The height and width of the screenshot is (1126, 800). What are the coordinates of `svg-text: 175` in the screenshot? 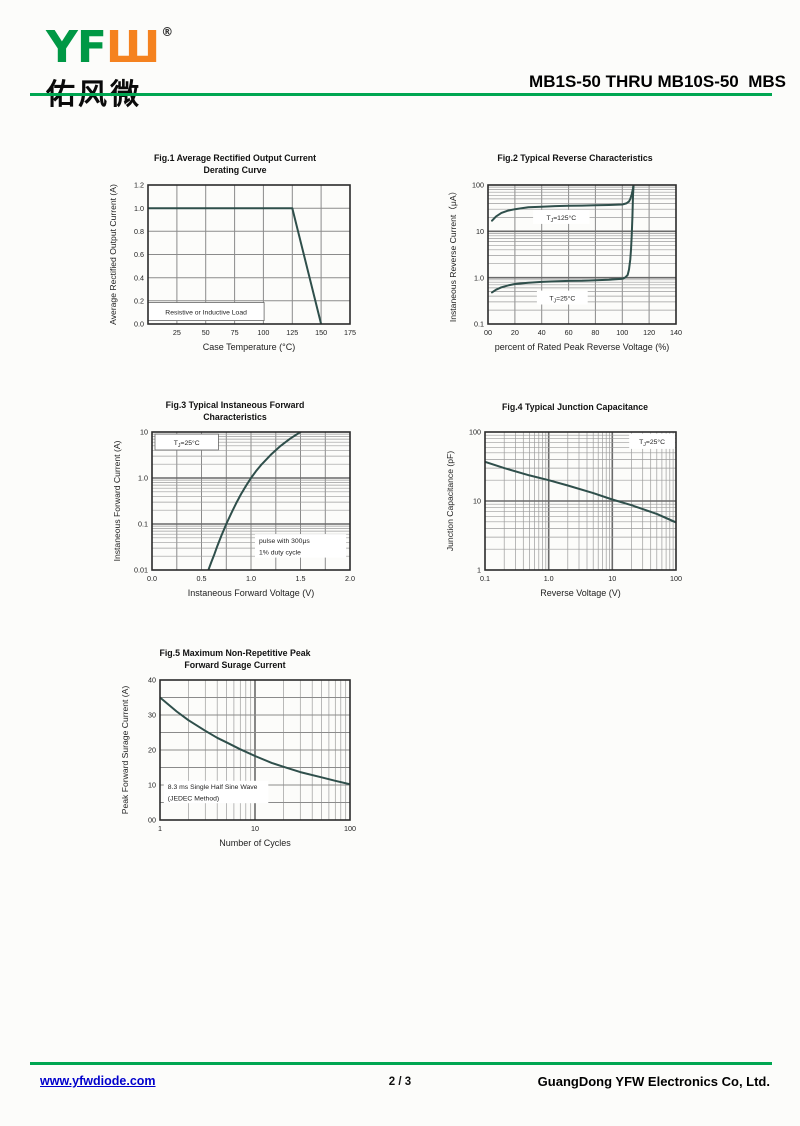 It's located at (350, 332).